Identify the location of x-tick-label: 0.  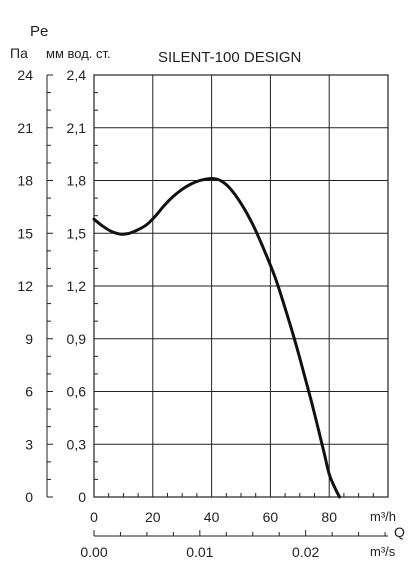
(94, 517).